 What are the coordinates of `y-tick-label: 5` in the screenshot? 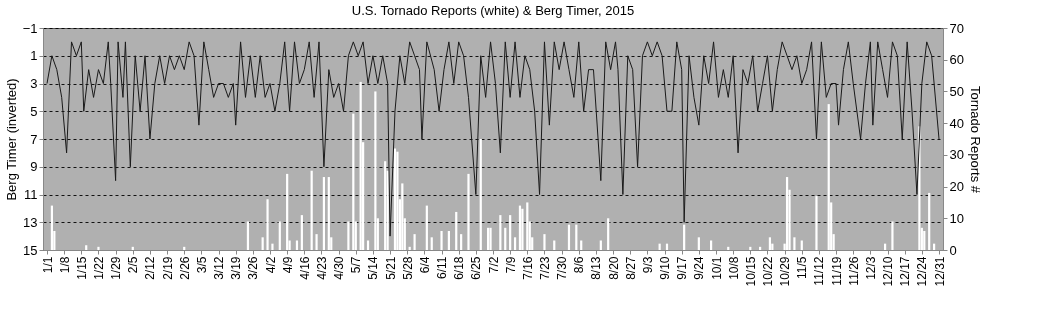 It's located at (34, 111).